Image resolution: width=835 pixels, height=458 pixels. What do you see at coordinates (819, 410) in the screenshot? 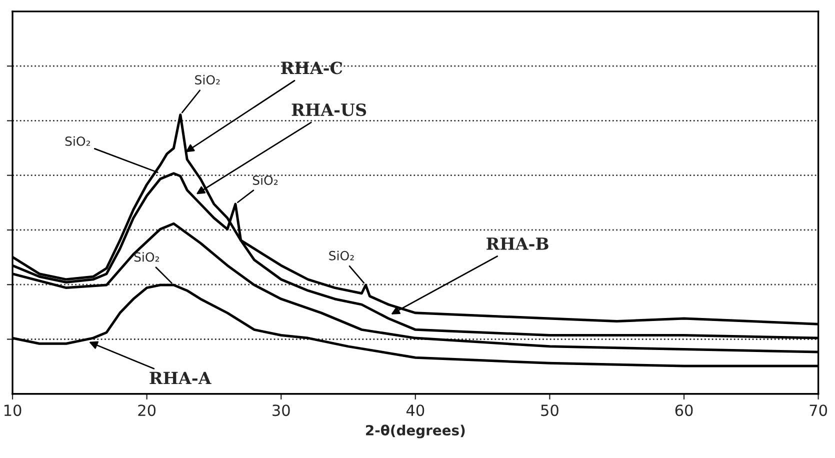
I see `x-tick-label: 70` at bounding box center [819, 410].